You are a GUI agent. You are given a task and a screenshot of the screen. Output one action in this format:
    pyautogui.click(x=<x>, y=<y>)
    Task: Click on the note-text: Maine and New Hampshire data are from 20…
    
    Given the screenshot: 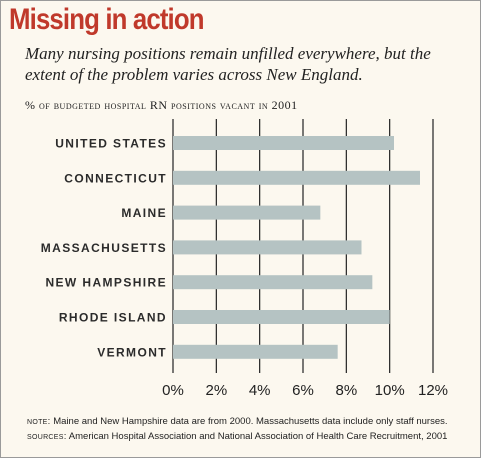 What is the action you would take?
    pyautogui.click(x=250, y=421)
    